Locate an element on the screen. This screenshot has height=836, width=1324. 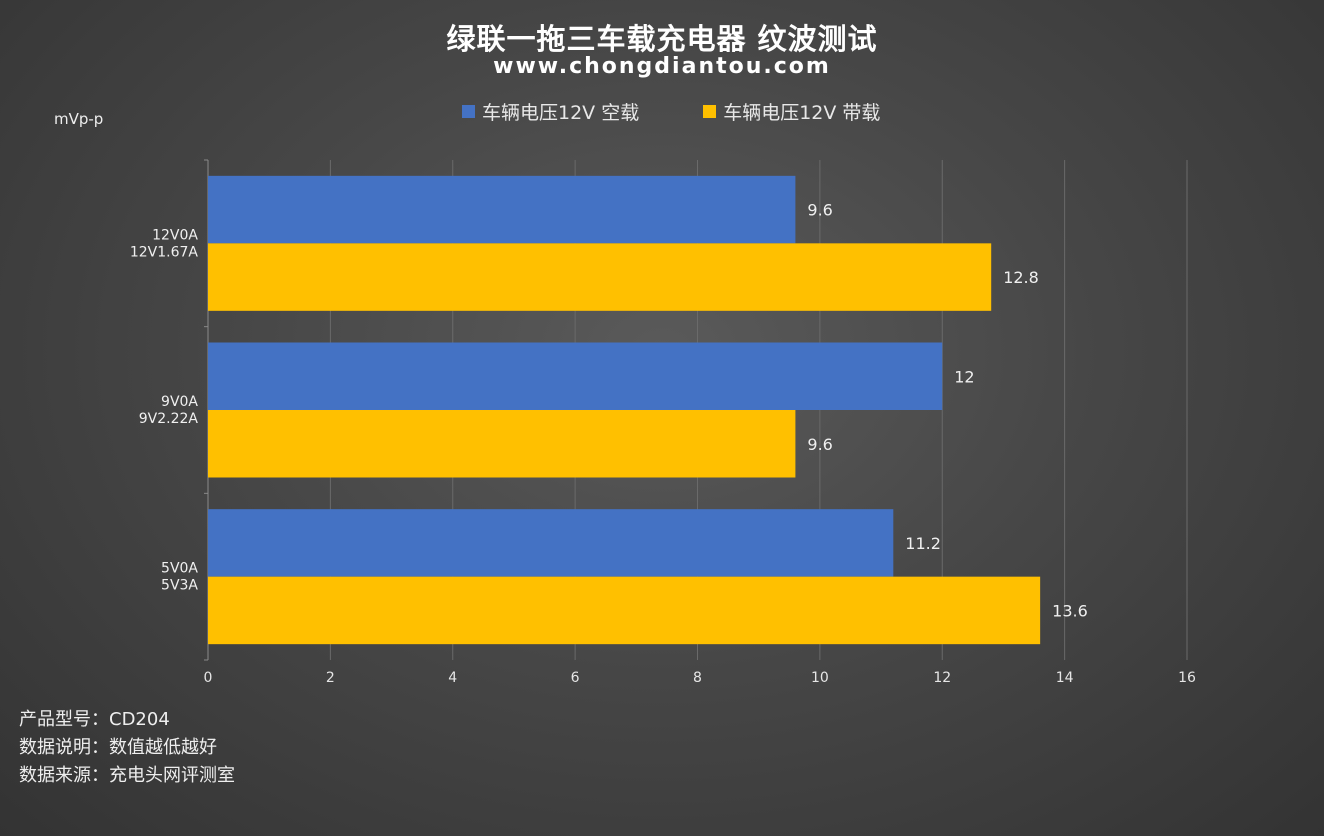
x-tick-label-5: 10 is located at coordinates (820, 678).